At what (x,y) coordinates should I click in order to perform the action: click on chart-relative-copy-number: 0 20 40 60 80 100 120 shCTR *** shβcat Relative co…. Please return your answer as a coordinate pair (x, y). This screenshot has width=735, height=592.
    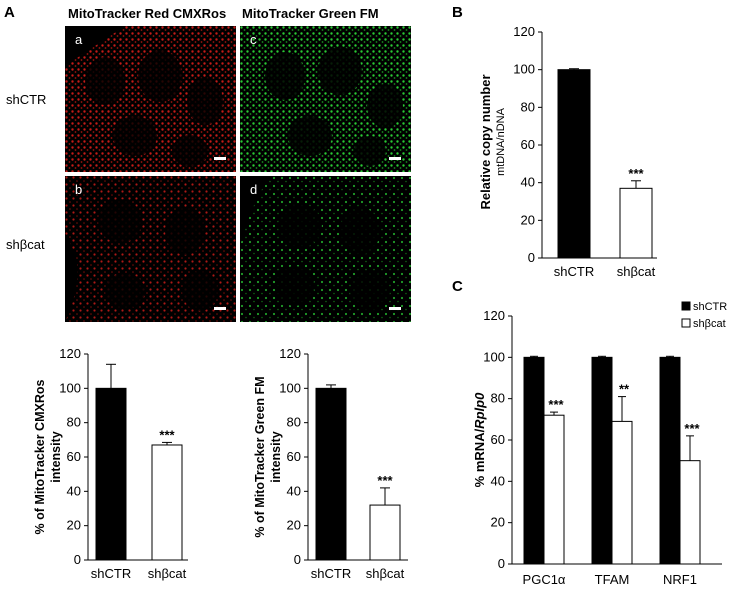
    Looking at the image, I should click on (567, 151).